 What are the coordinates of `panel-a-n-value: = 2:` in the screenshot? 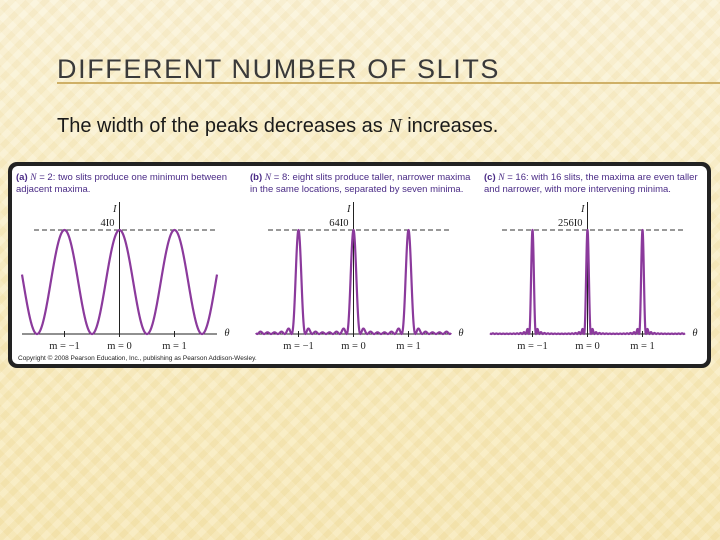 It's located at (47, 177).